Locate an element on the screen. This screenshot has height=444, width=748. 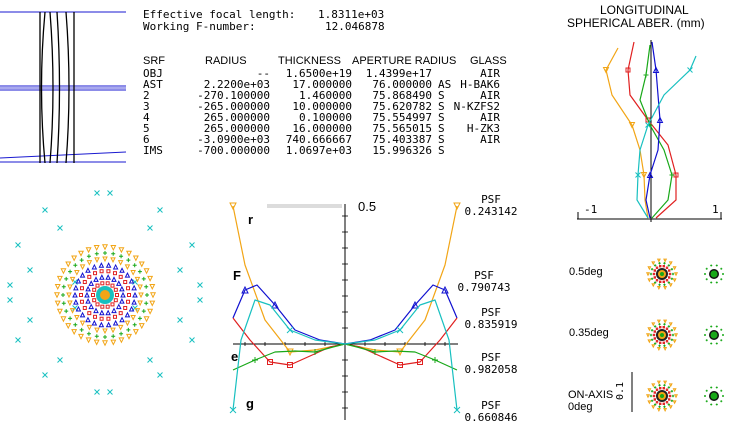
large-spot-diagram is located at coordinates (105, 292).